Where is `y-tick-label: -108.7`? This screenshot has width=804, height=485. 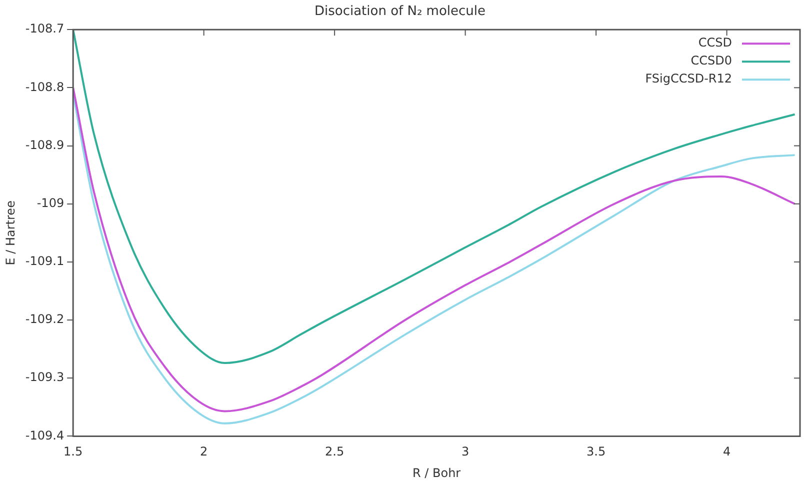
y-tick-label: -108.7 is located at coordinates (44, 29).